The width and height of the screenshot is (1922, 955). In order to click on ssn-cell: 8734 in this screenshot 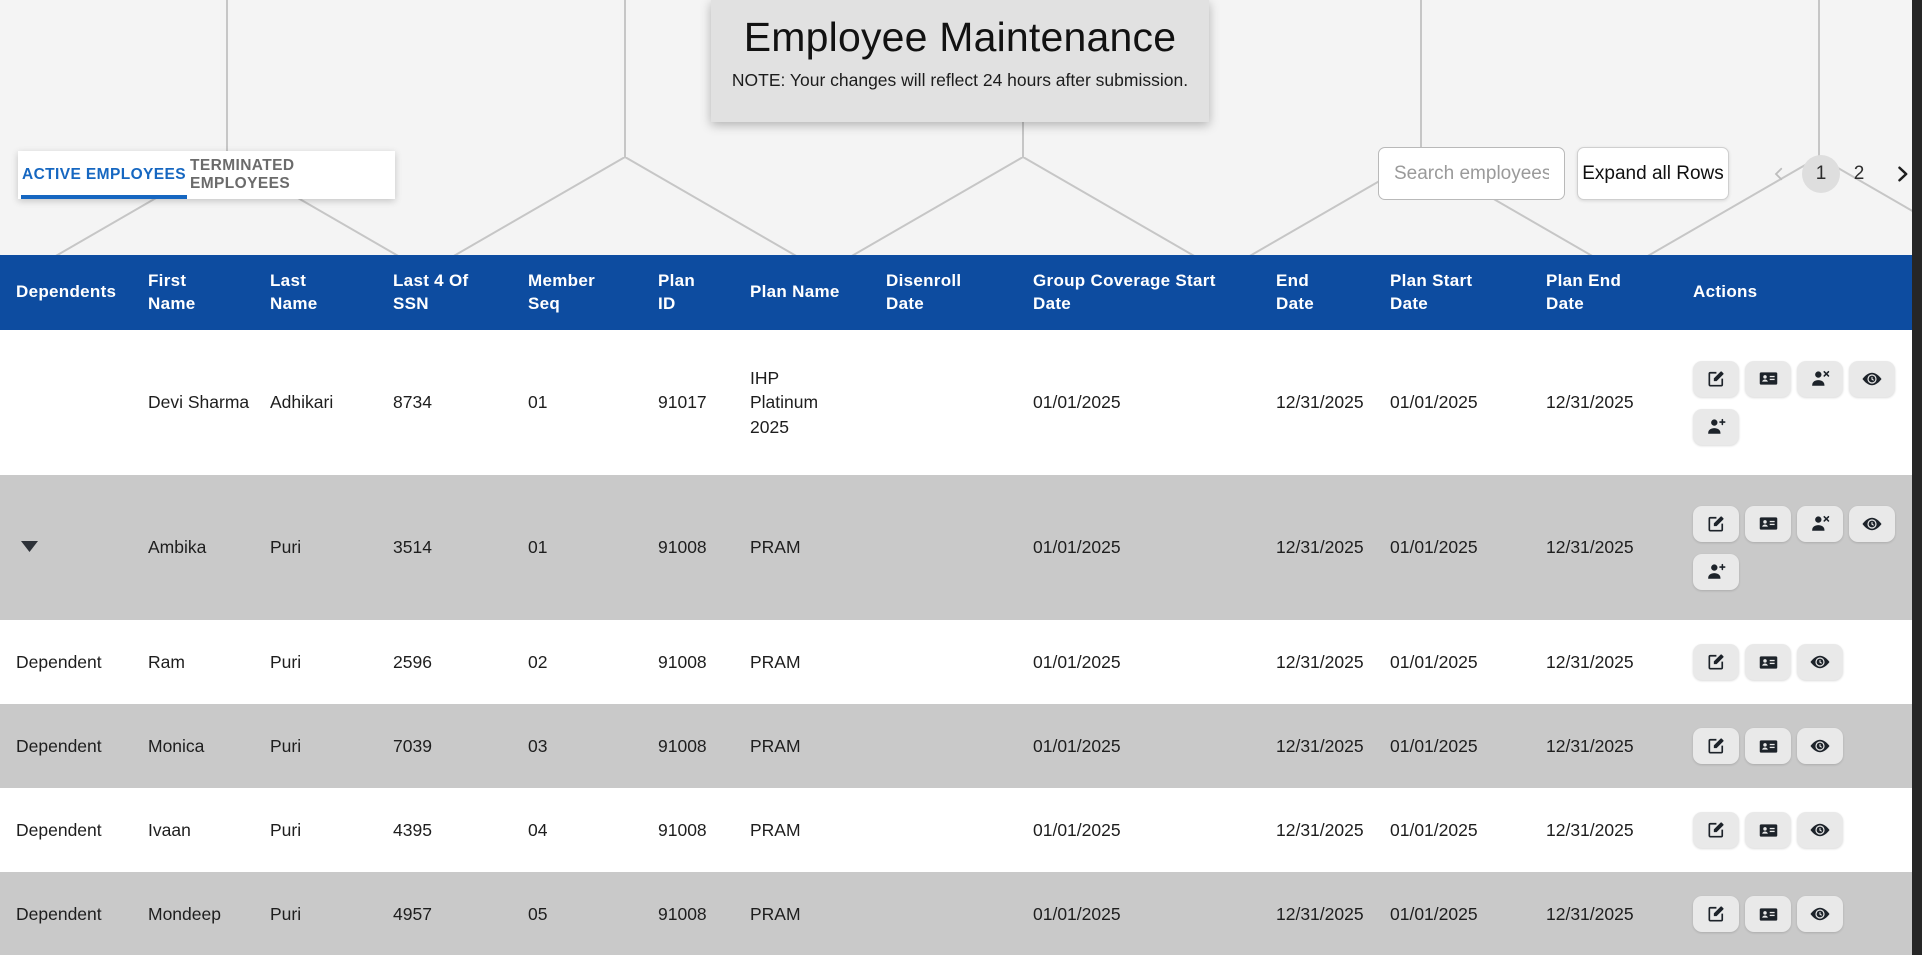, I will do `click(412, 402)`.